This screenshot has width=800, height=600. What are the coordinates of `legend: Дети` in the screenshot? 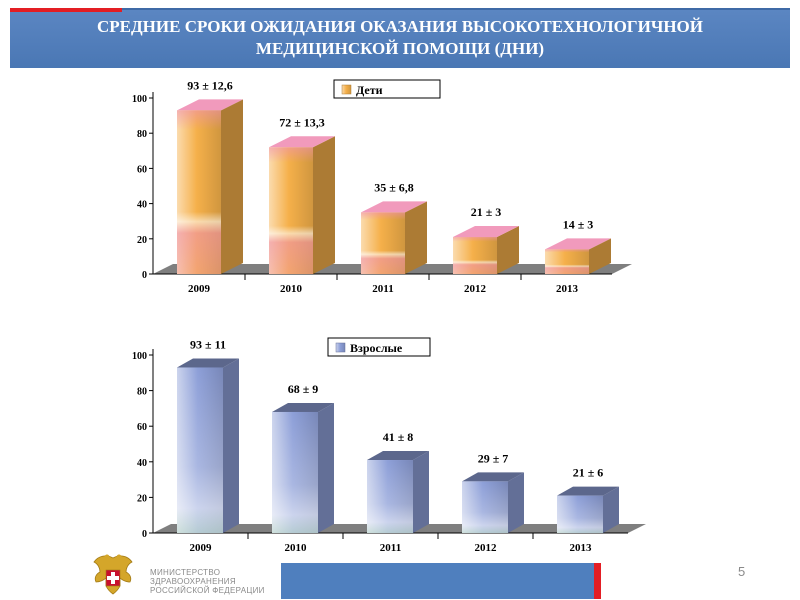 It's located at (387, 89).